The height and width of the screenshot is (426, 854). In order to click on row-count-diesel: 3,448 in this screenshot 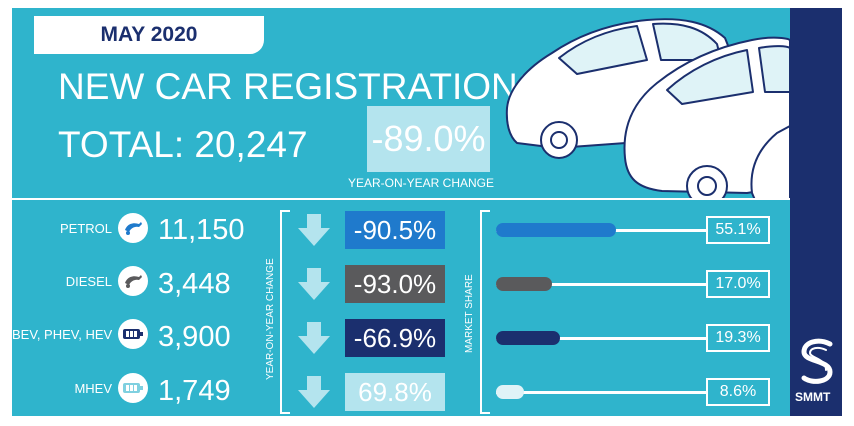, I will do `click(194, 284)`.